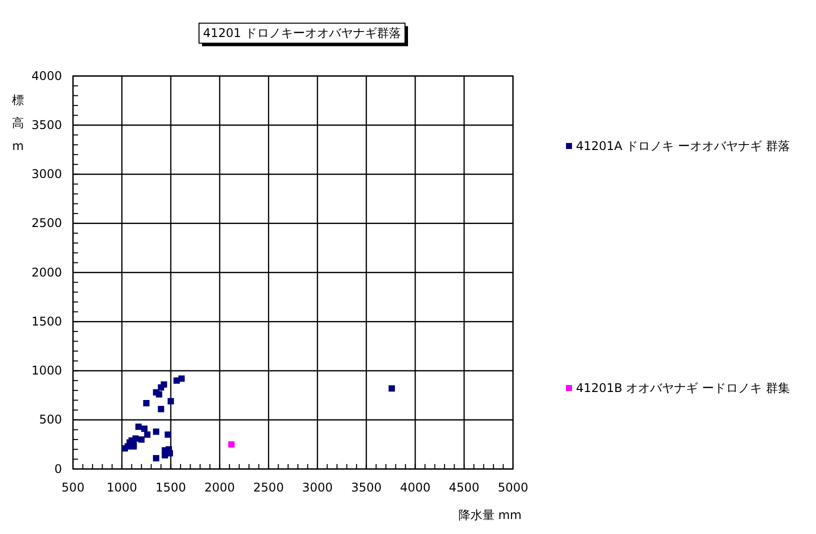  What do you see at coordinates (46, 321) in the screenshot?
I see `y-tick-label: 1500` at bounding box center [46, 321].